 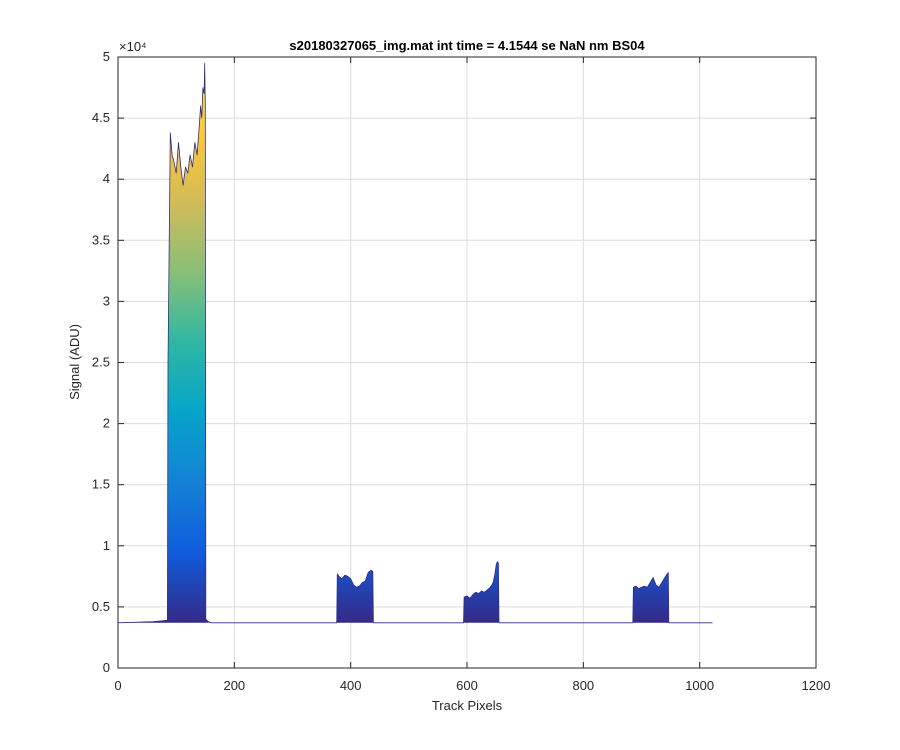 What do you see at coordinates (117, 685) in the screenshot?
I see `x-tick-label: 0` at bounding box center [117, 685].